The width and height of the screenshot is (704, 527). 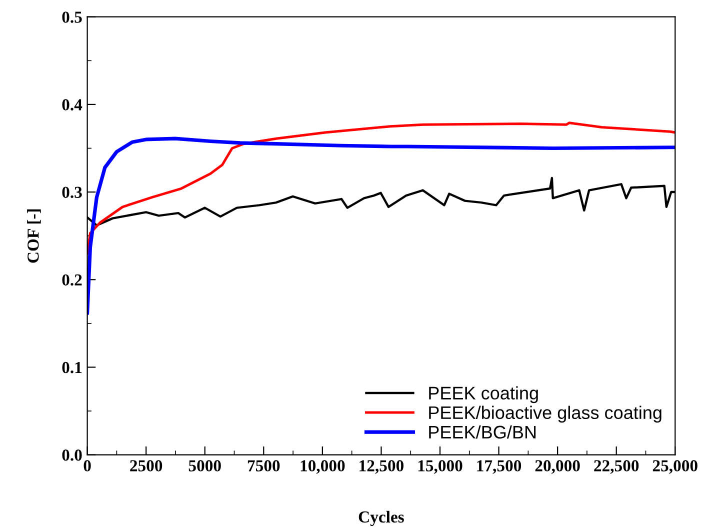 I want to click on legend-label: PEEK/BG/BN, so click(x=482, y=432).